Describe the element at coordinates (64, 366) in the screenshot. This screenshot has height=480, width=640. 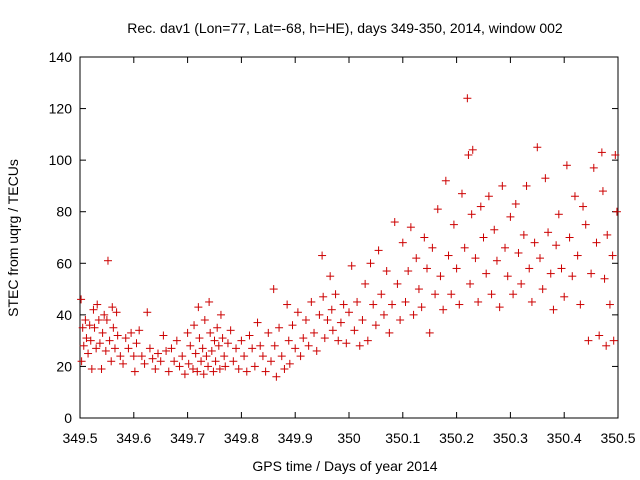
I see `y-tick-label-1: 20` at that location.